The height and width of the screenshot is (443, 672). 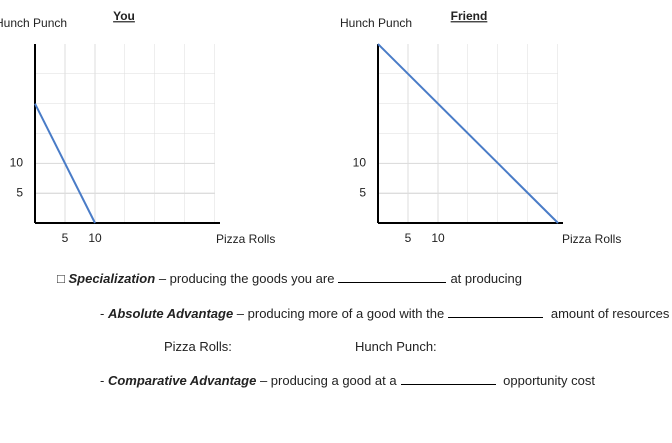 What do you see at coordinates (124, 16) in the screenshot?
I see `chart-title: You` at bounding box center [124, 16].